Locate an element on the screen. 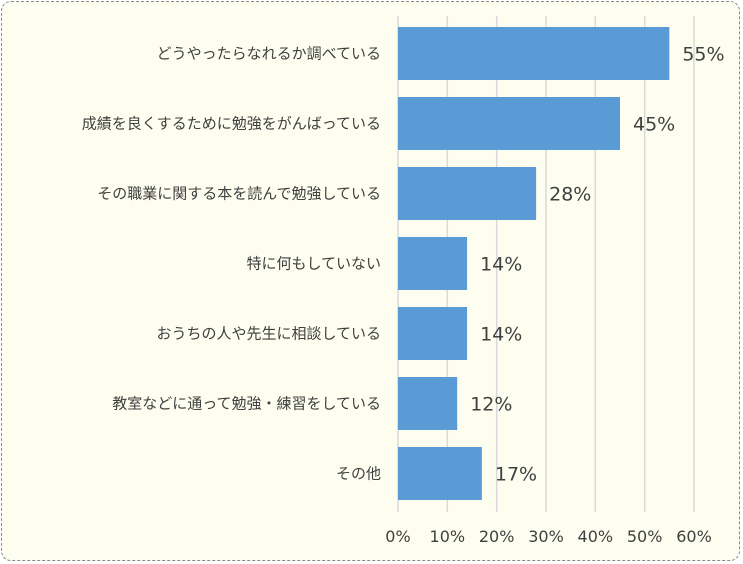  x-tick-label: 0% is located at coordinates (397, 536).